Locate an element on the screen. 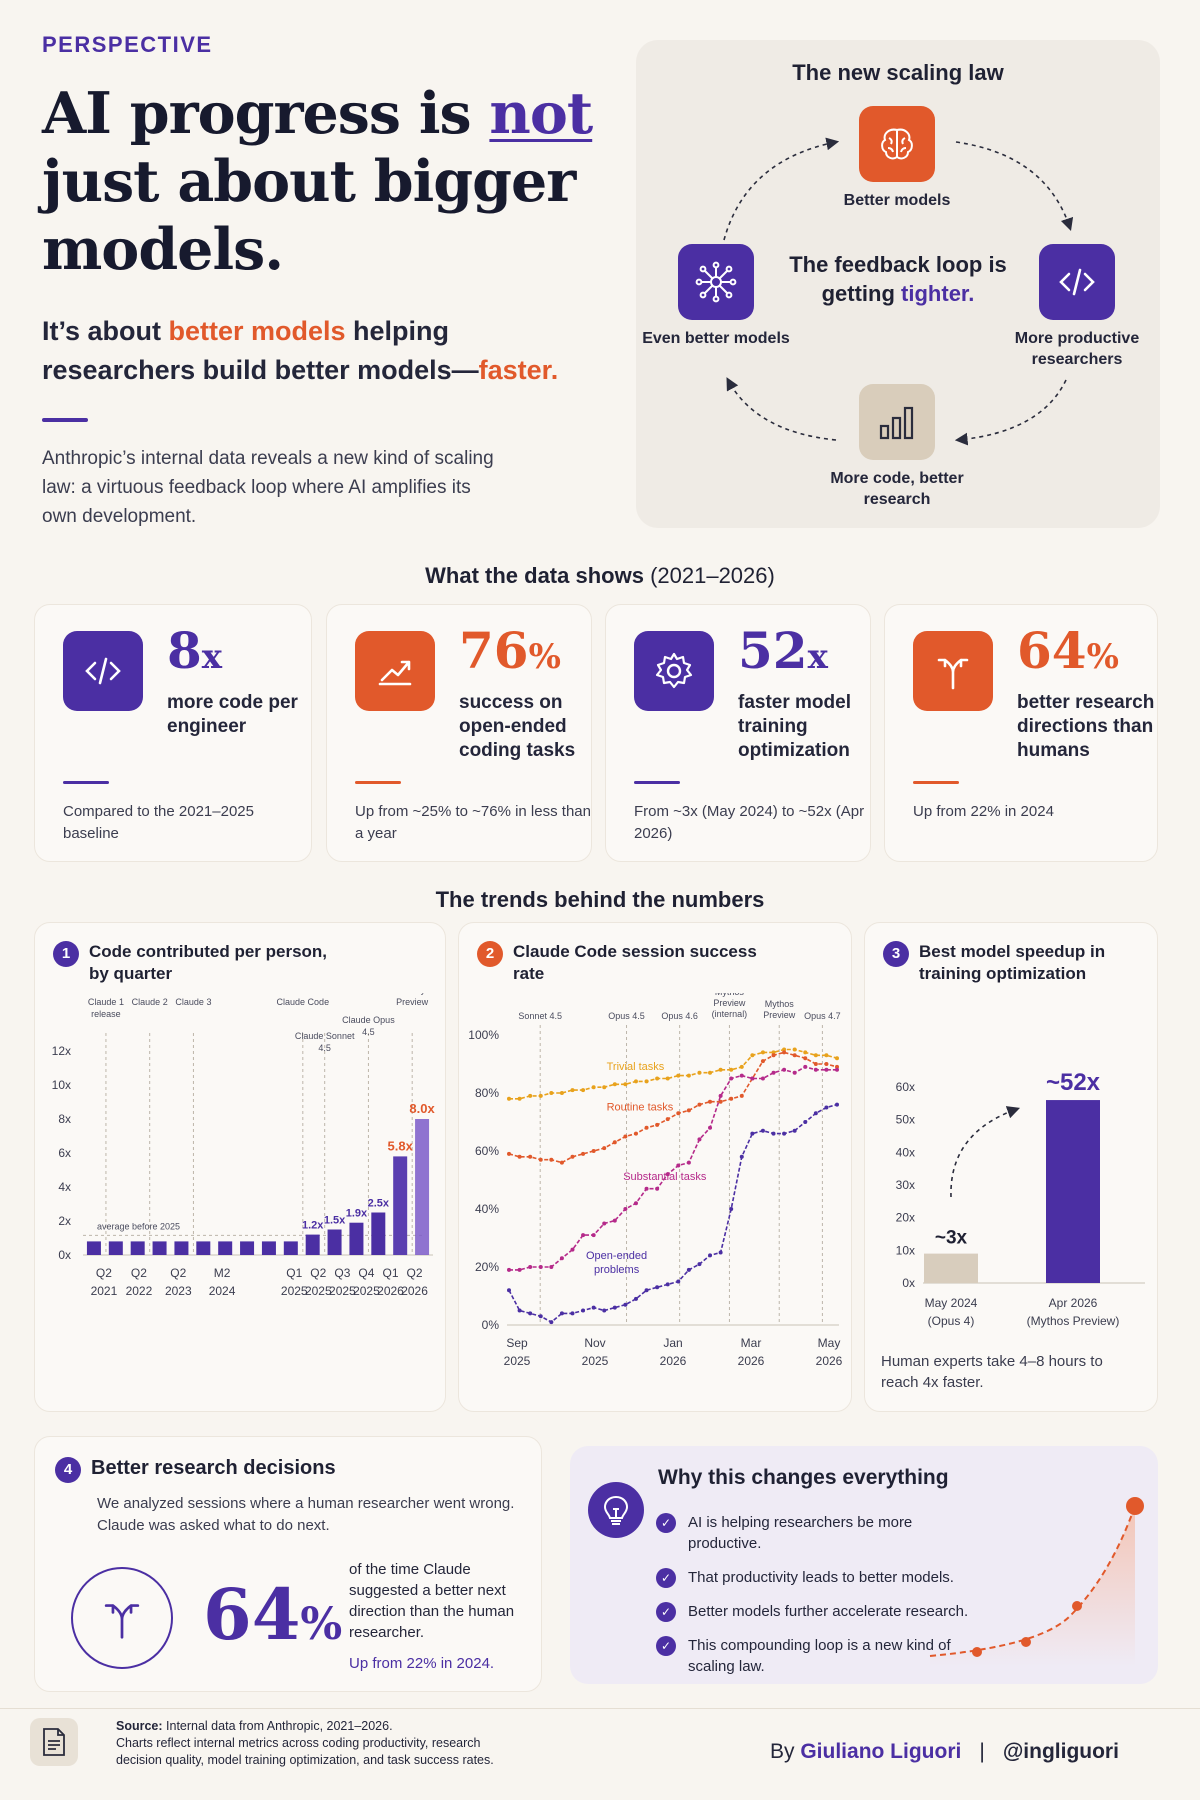 The width and height of the screenshot is (1200, 1800). network-icon is located at coordinates (716, 282).